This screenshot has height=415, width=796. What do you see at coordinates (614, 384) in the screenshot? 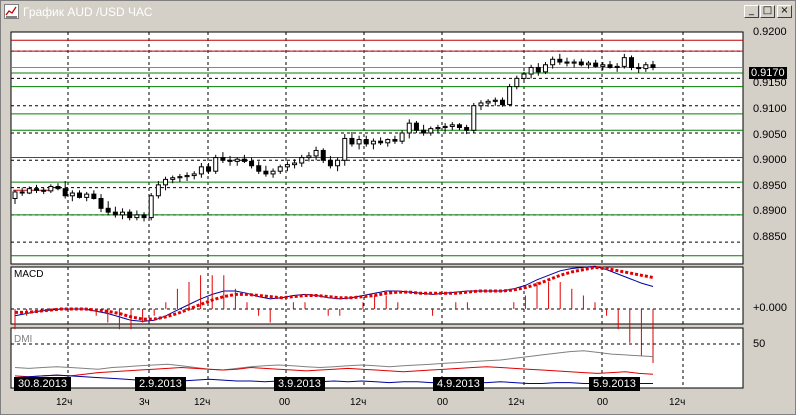
I see `date-tag: 5.9.2013` at bounding box center [614, 384].